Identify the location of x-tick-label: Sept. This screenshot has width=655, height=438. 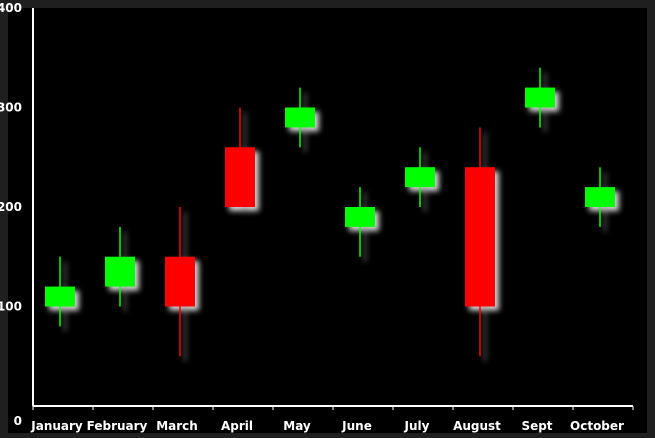
(536, 426).